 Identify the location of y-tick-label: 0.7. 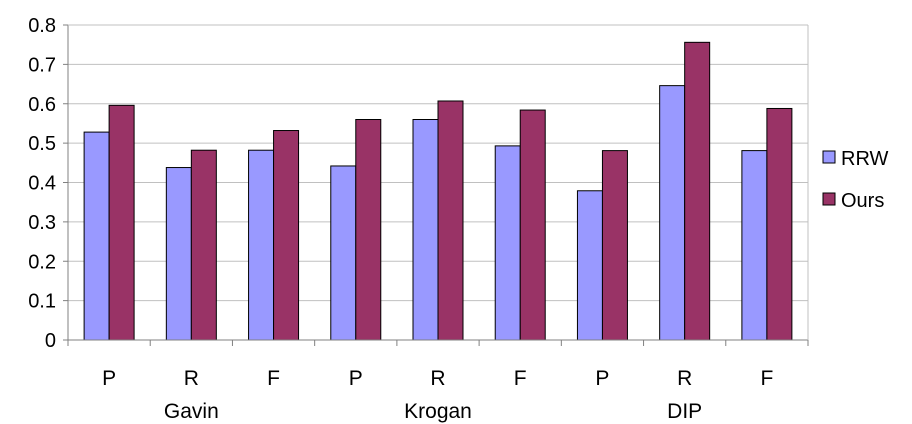
(42, 65).